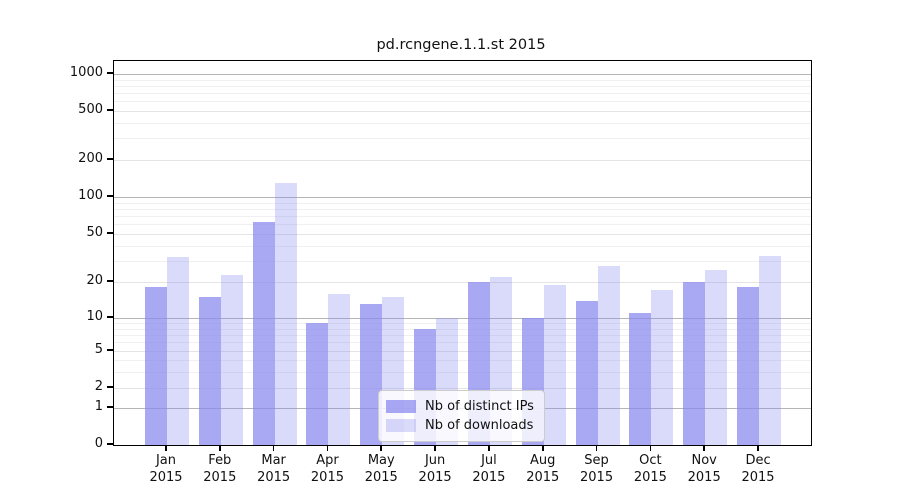 The image size is (900, 500). Describe the element at coordinates (401, 406) in the screenshot. I see `legend-swatch-distinct-ips` at that location.